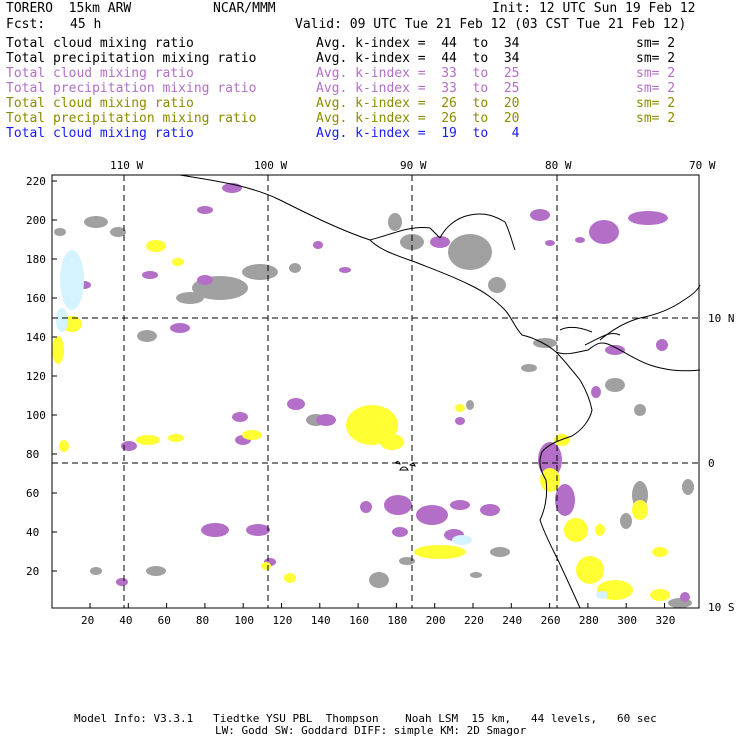 This screenshot has width=740, height=740. I want to click on x-tick-label: 240, so click(512, 620).